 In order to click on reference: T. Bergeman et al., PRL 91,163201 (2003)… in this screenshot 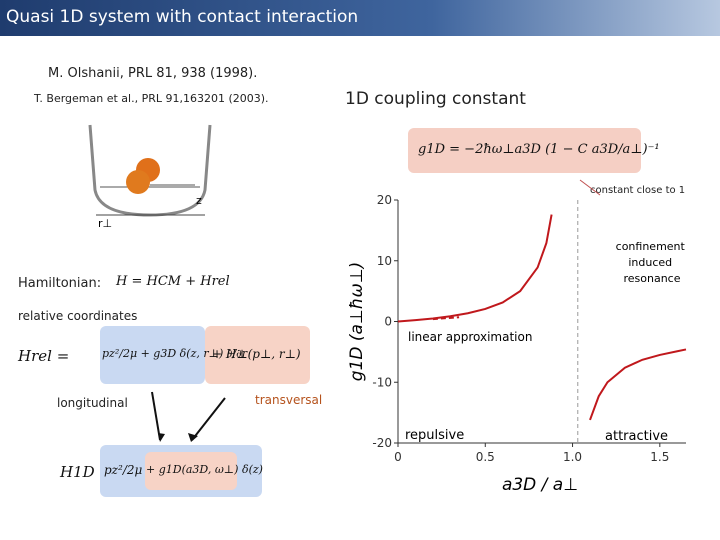, I will do `click(151, 98)`.